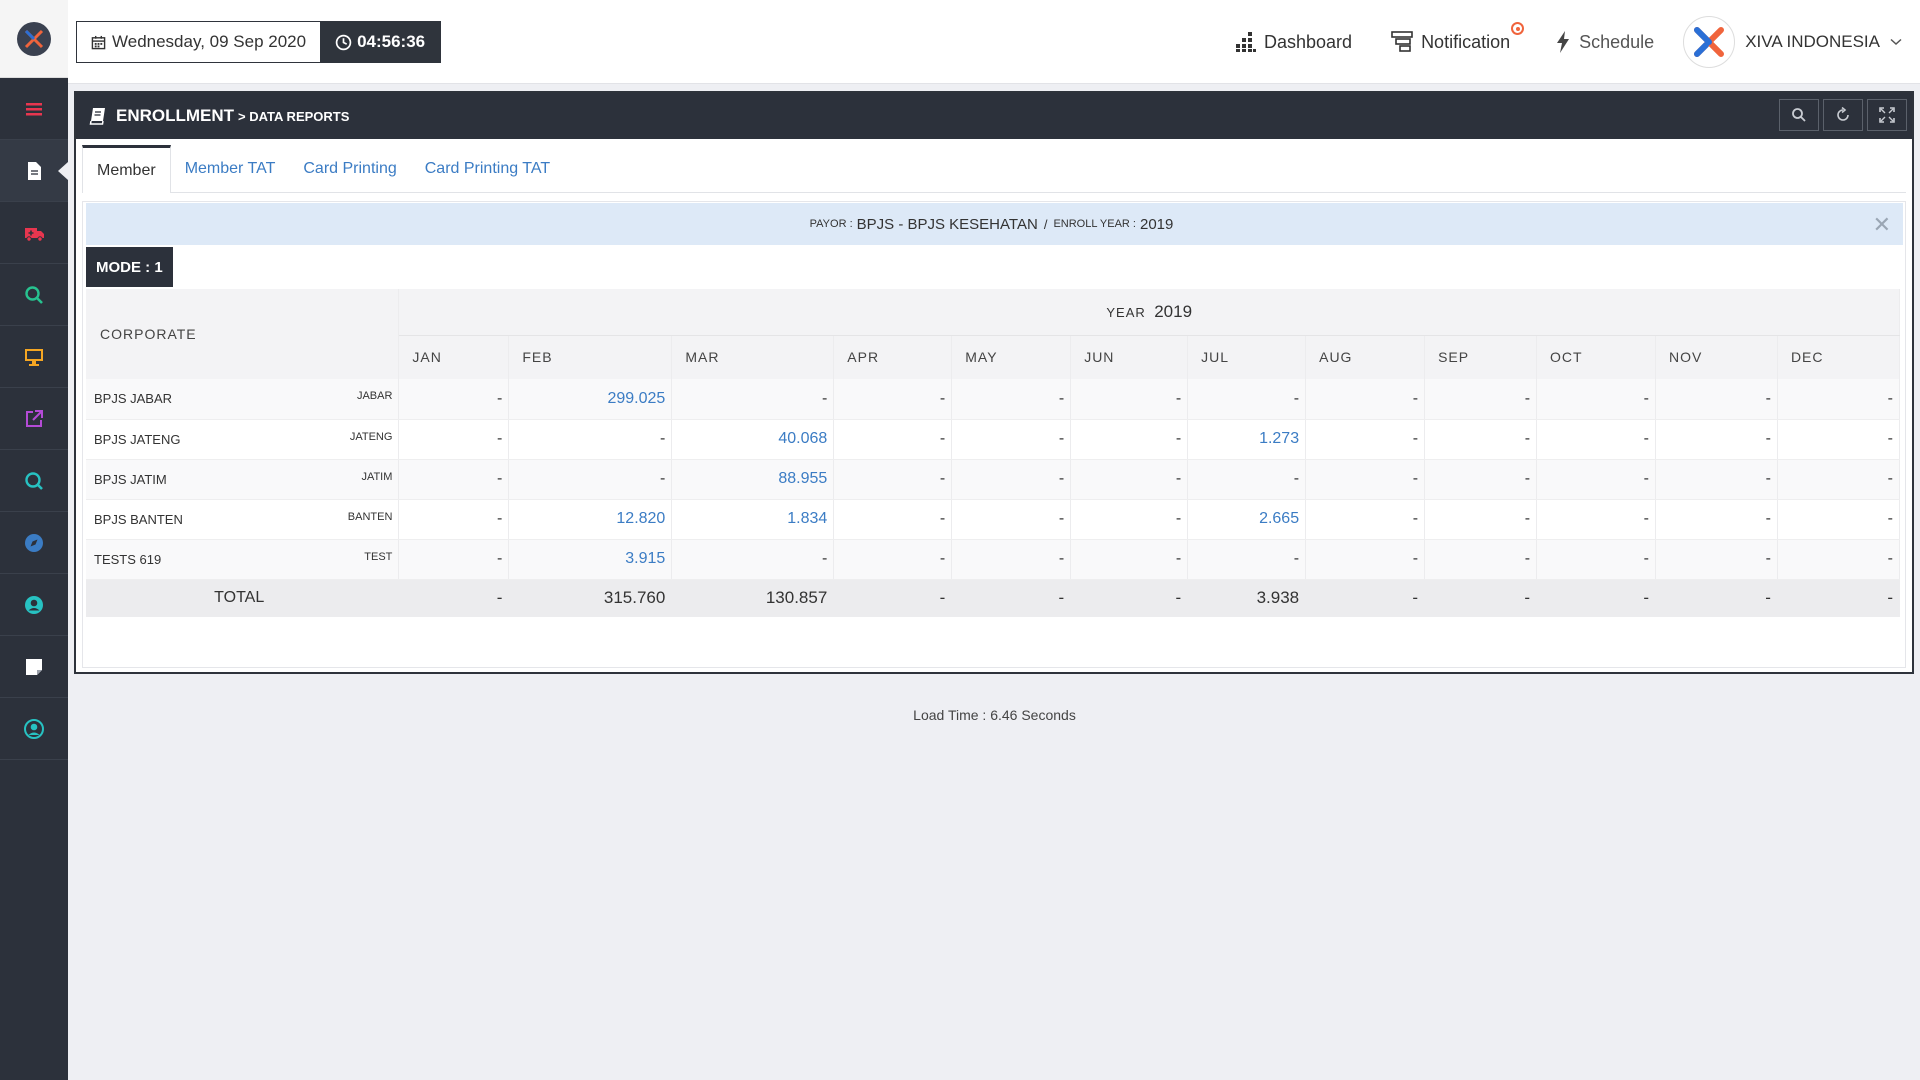 This screenshot has width=1920, height=1080. What do you see at coordinates (487, 168) in the screenshot?
I see `tab-card-printing-tat: Card Printing TAT` at bounding box center [487, 168].